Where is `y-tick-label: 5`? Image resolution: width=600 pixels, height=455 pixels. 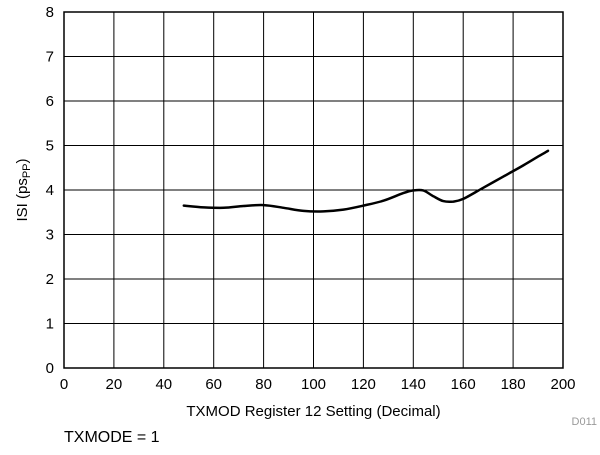 y-tick-label: 5 is located at coordinates (50, 146).